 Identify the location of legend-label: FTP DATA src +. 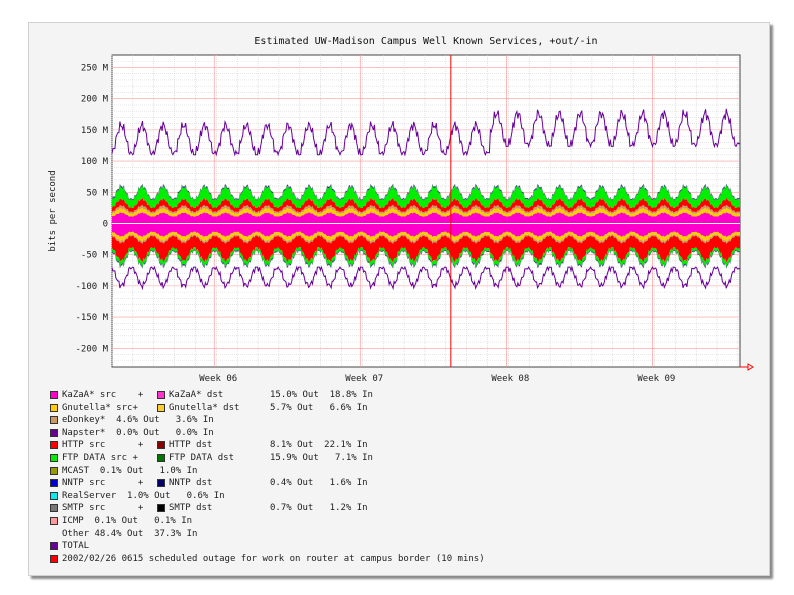
(100, 458).